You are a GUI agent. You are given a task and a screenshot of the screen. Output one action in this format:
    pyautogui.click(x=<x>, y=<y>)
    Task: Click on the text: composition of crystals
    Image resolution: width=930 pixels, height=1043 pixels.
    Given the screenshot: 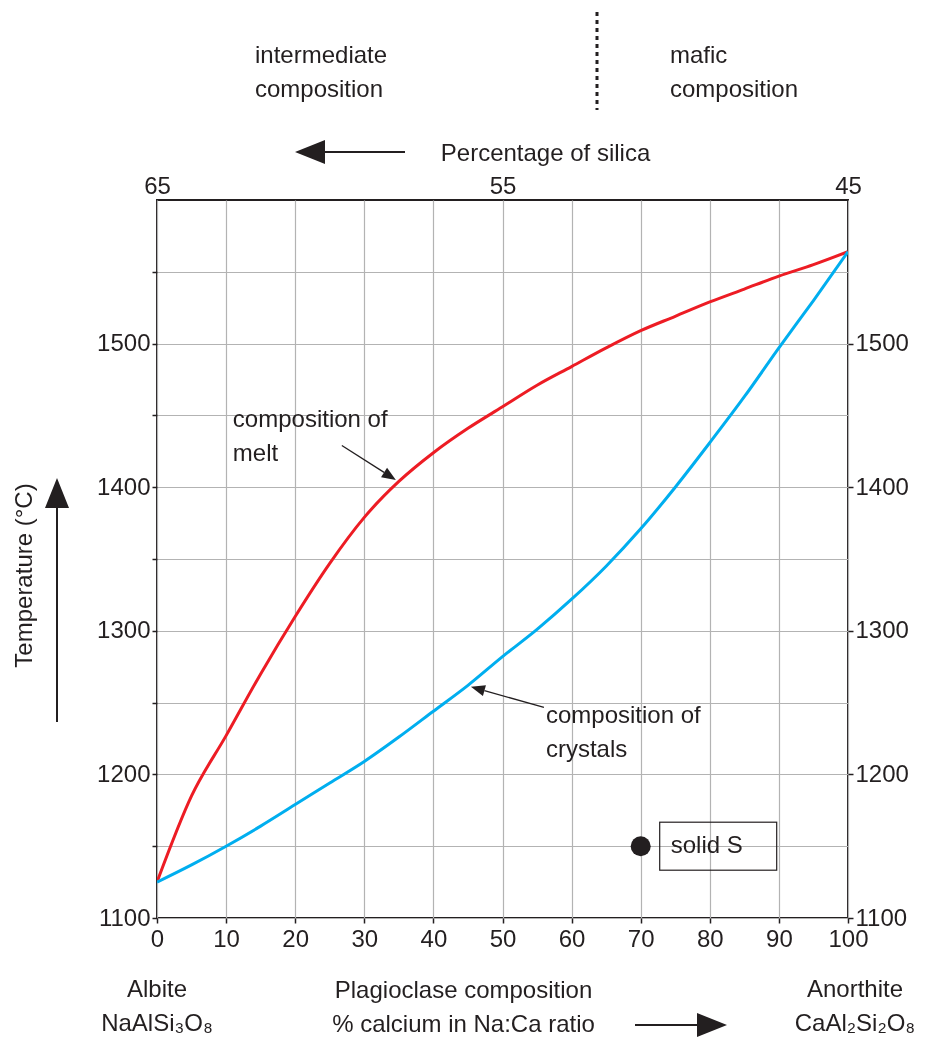 What is the action you would take?
    pyautogui.click(x=623, y=732)
    